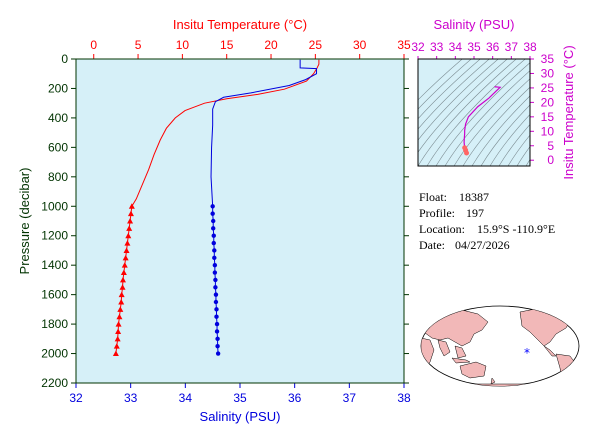 This screenshot has width=595, height=441. What do you see at coordinates (456, 47) in the screenshot?
I see `ts-salinity-tick-label: 34` at bounding box center [456, 47].